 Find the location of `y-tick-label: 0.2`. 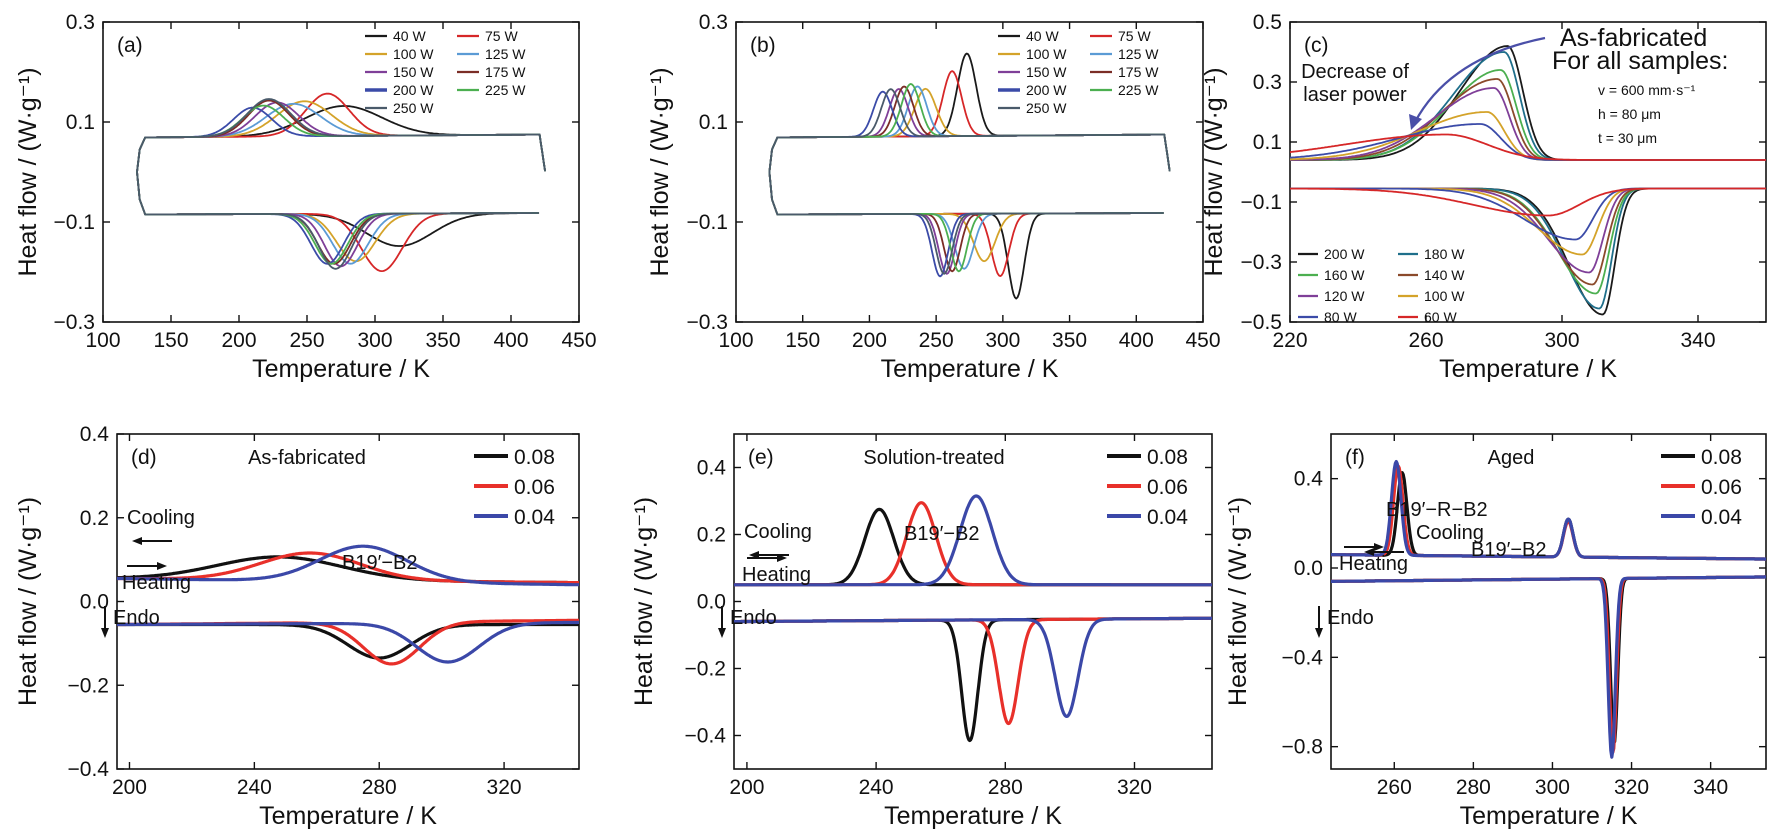

y-tick-label: 0.2 is located at coordinates (94, 518).